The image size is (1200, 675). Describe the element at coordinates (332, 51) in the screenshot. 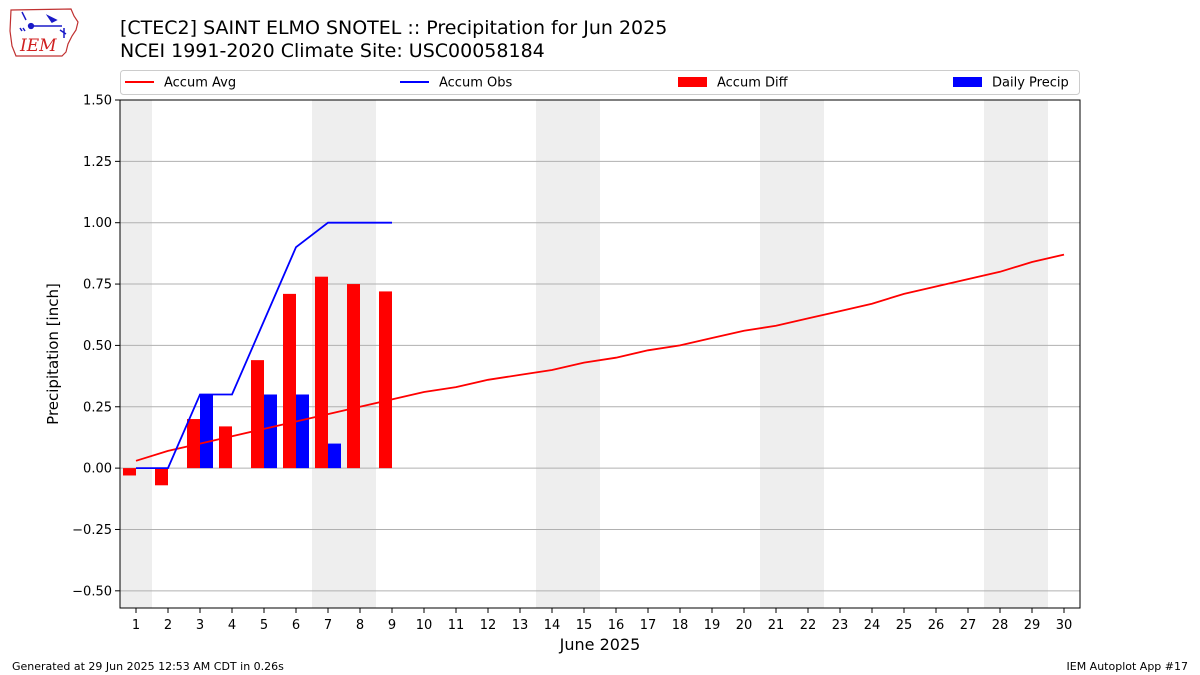

I see `chart-subtitle: NCEI 1991-2020 Climate Site: USC00058184` at that location.